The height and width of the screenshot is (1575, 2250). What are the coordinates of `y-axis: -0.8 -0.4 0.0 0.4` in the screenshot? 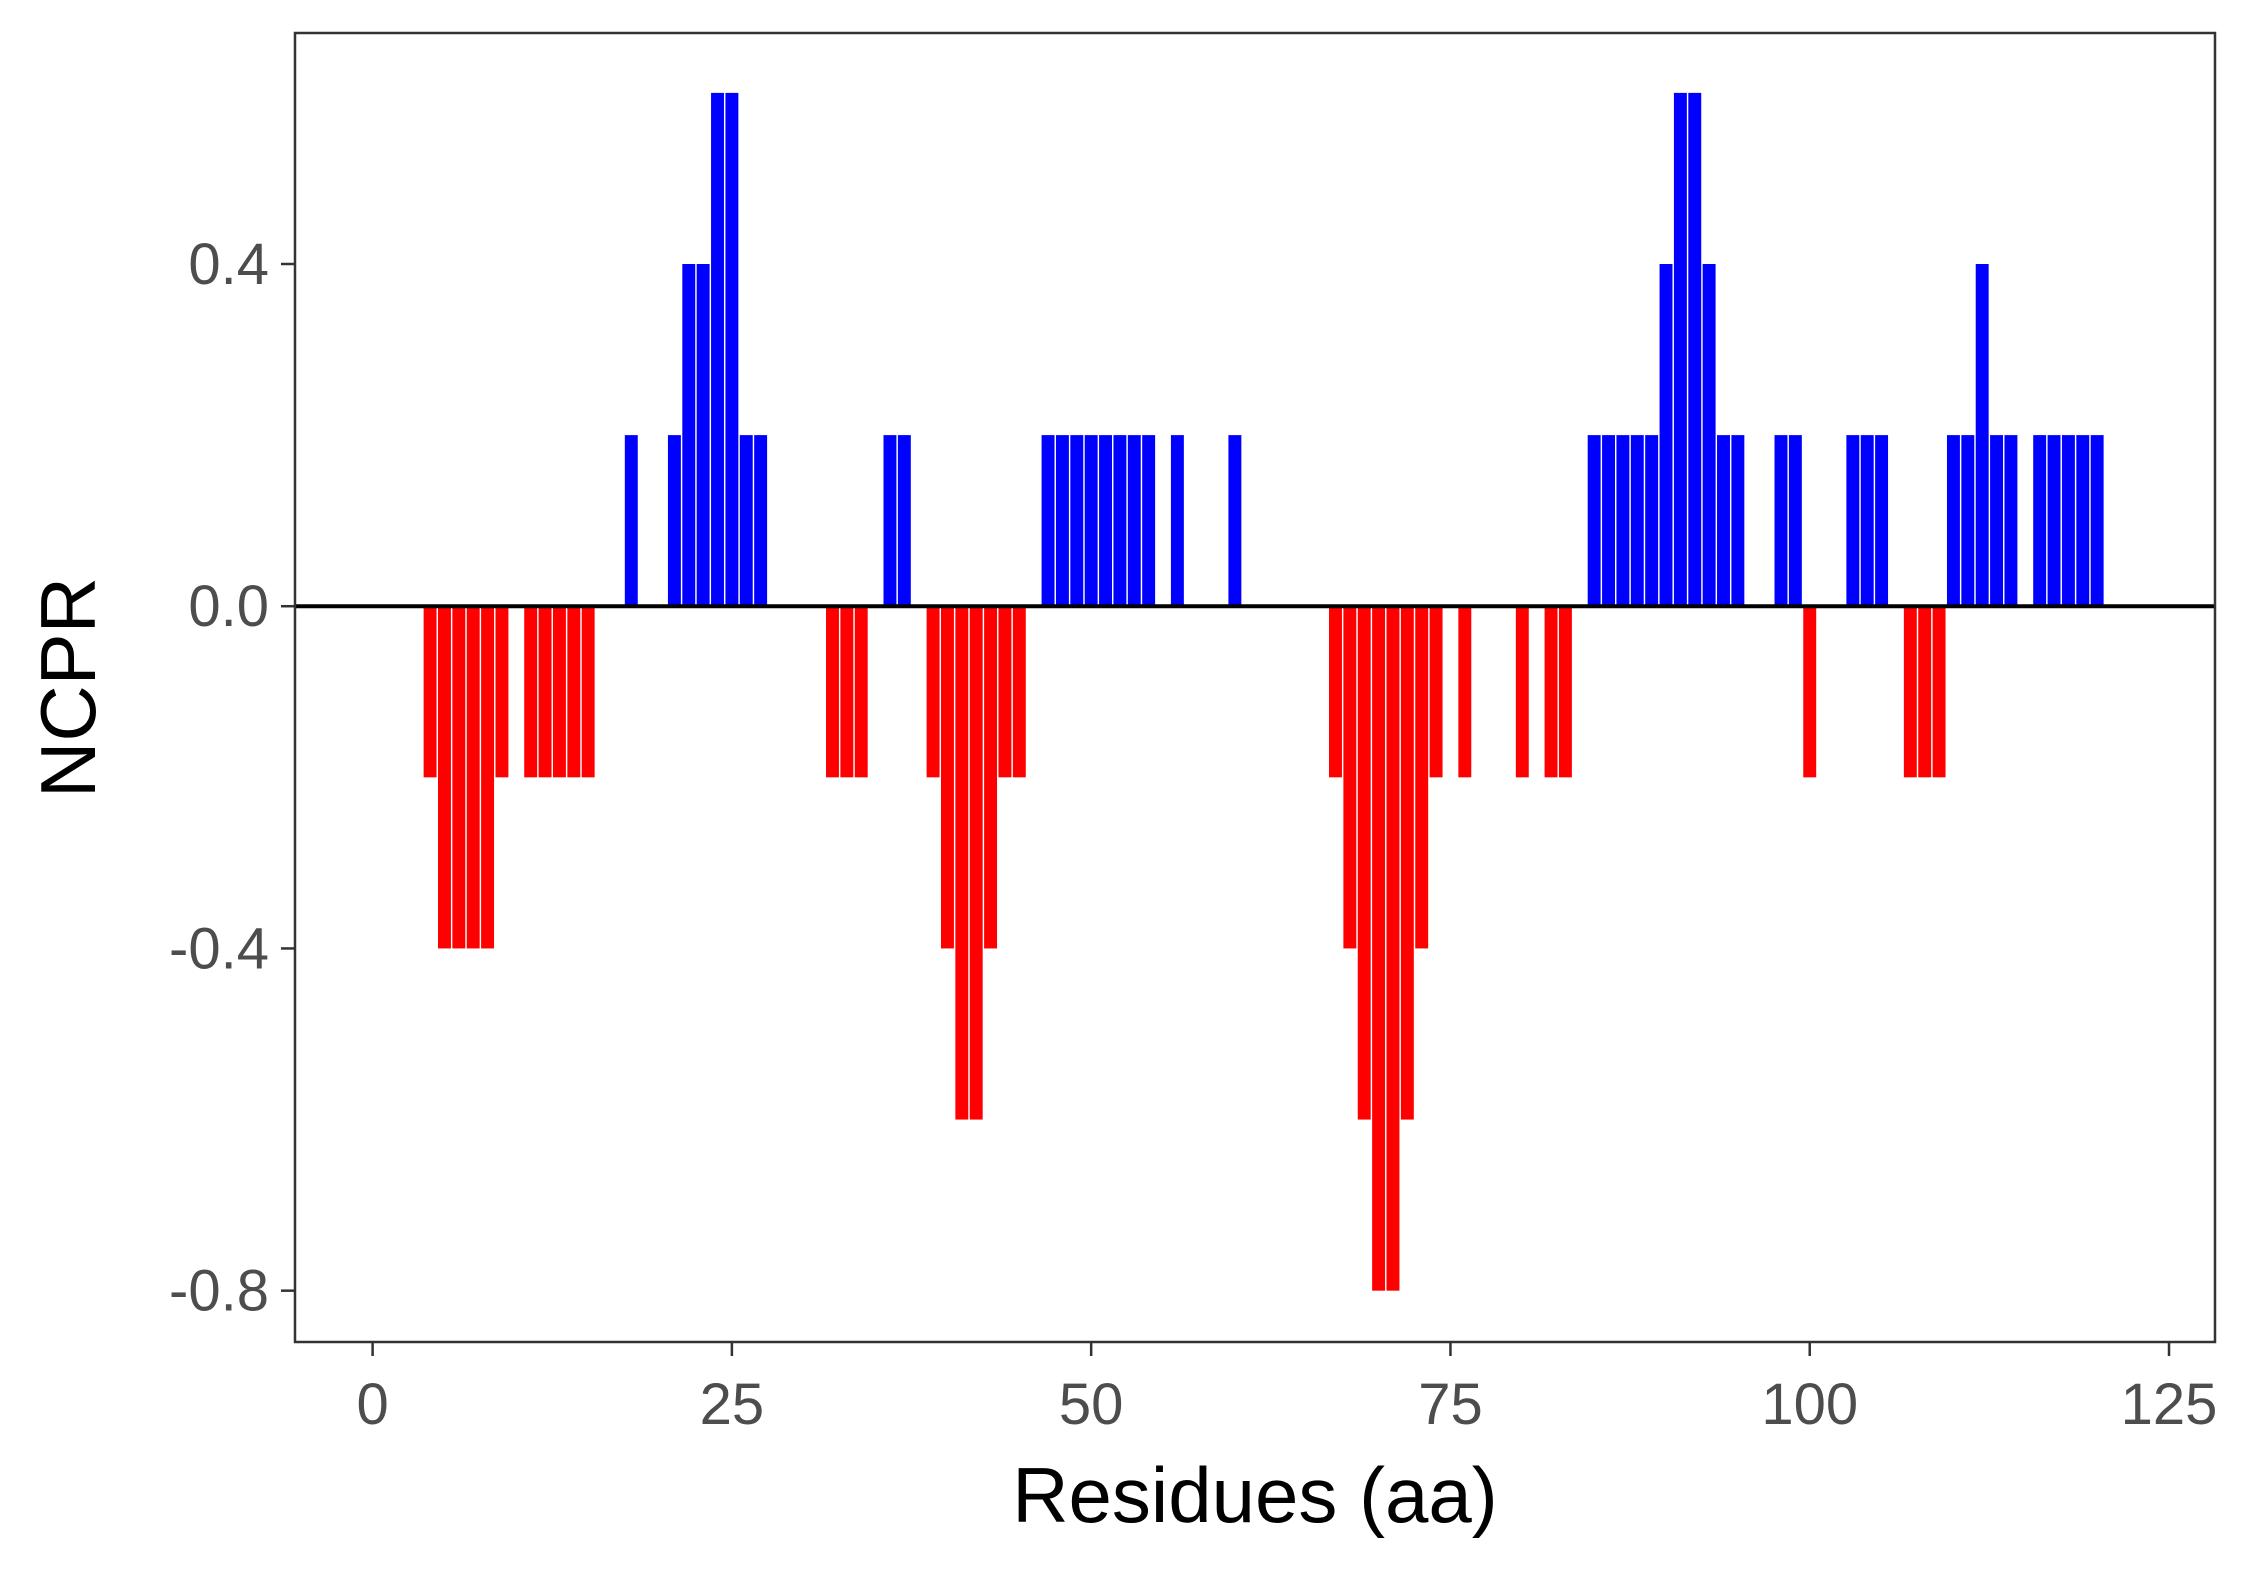 It's located at (232, 778).